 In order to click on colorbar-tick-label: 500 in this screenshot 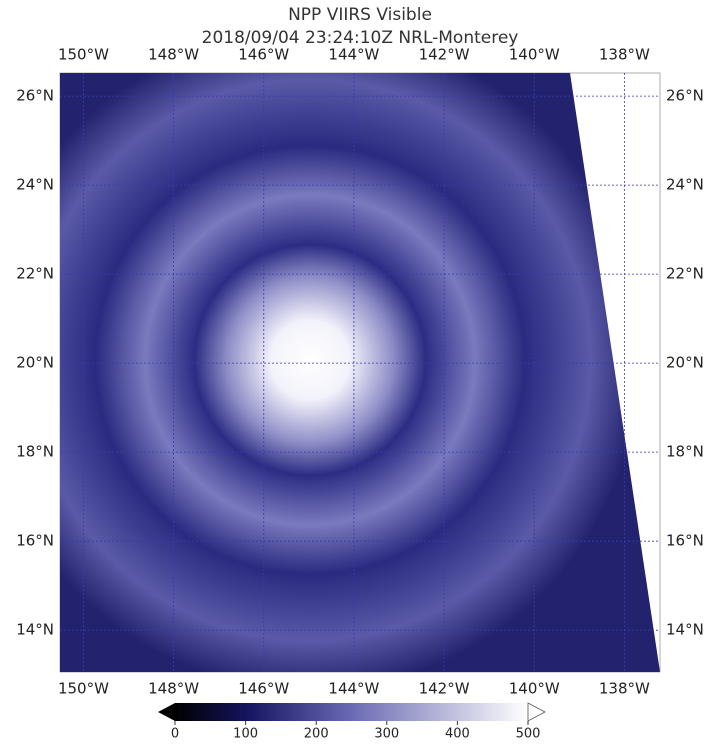, I will do `click(528, 734)`.